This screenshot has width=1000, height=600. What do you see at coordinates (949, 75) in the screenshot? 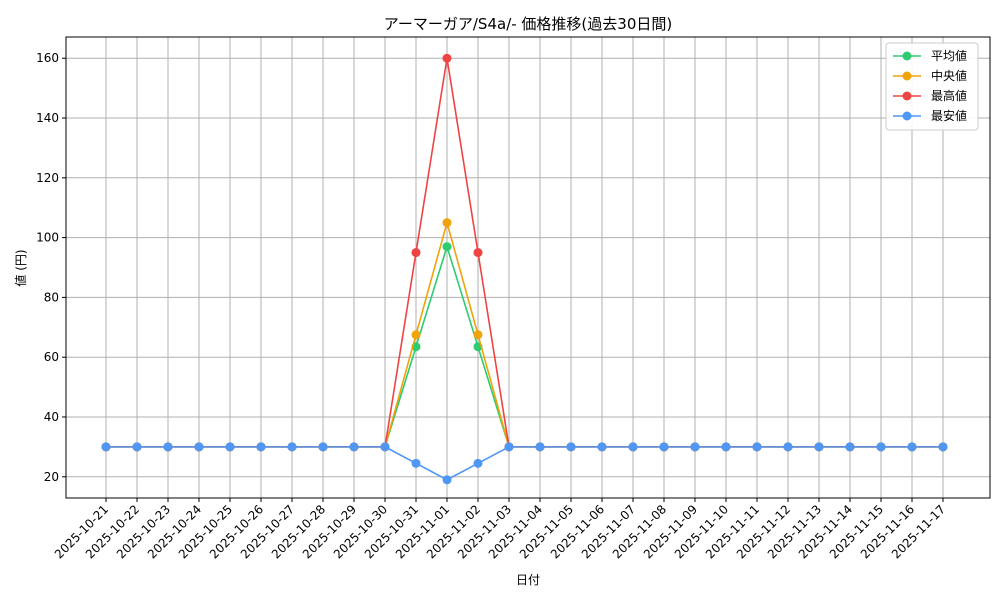
I see `legend-label: 中央値` at bounding box center [949, 75].